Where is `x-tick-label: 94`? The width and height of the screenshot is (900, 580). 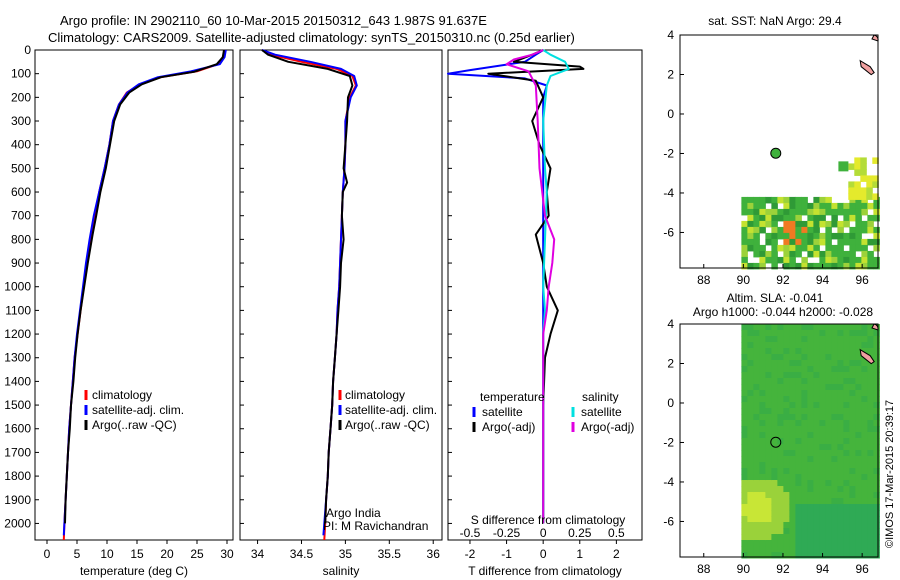
x-tick-label: 94 is located at coordinates (823, 280).